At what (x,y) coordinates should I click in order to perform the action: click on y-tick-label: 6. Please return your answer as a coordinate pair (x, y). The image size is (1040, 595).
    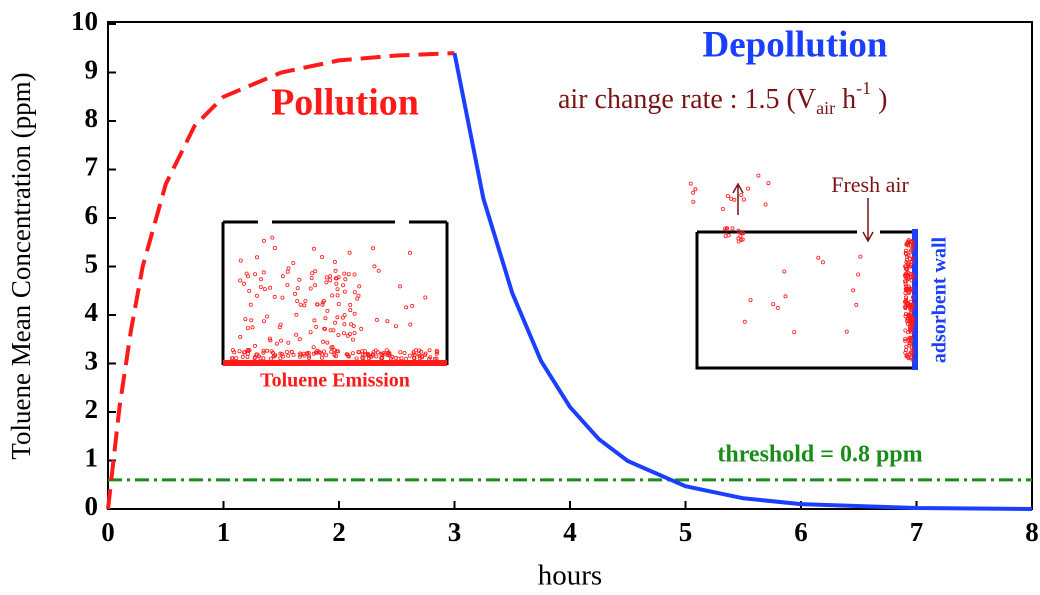
    Looking at the image, I should click on (92, 215).